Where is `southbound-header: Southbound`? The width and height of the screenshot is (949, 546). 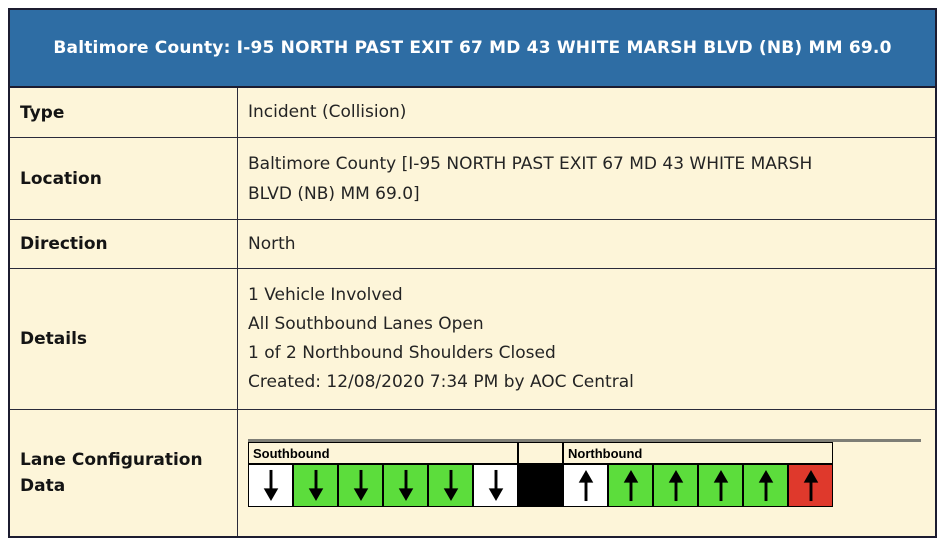 southbound-header: Southbound is located at coordinates (383, 453).